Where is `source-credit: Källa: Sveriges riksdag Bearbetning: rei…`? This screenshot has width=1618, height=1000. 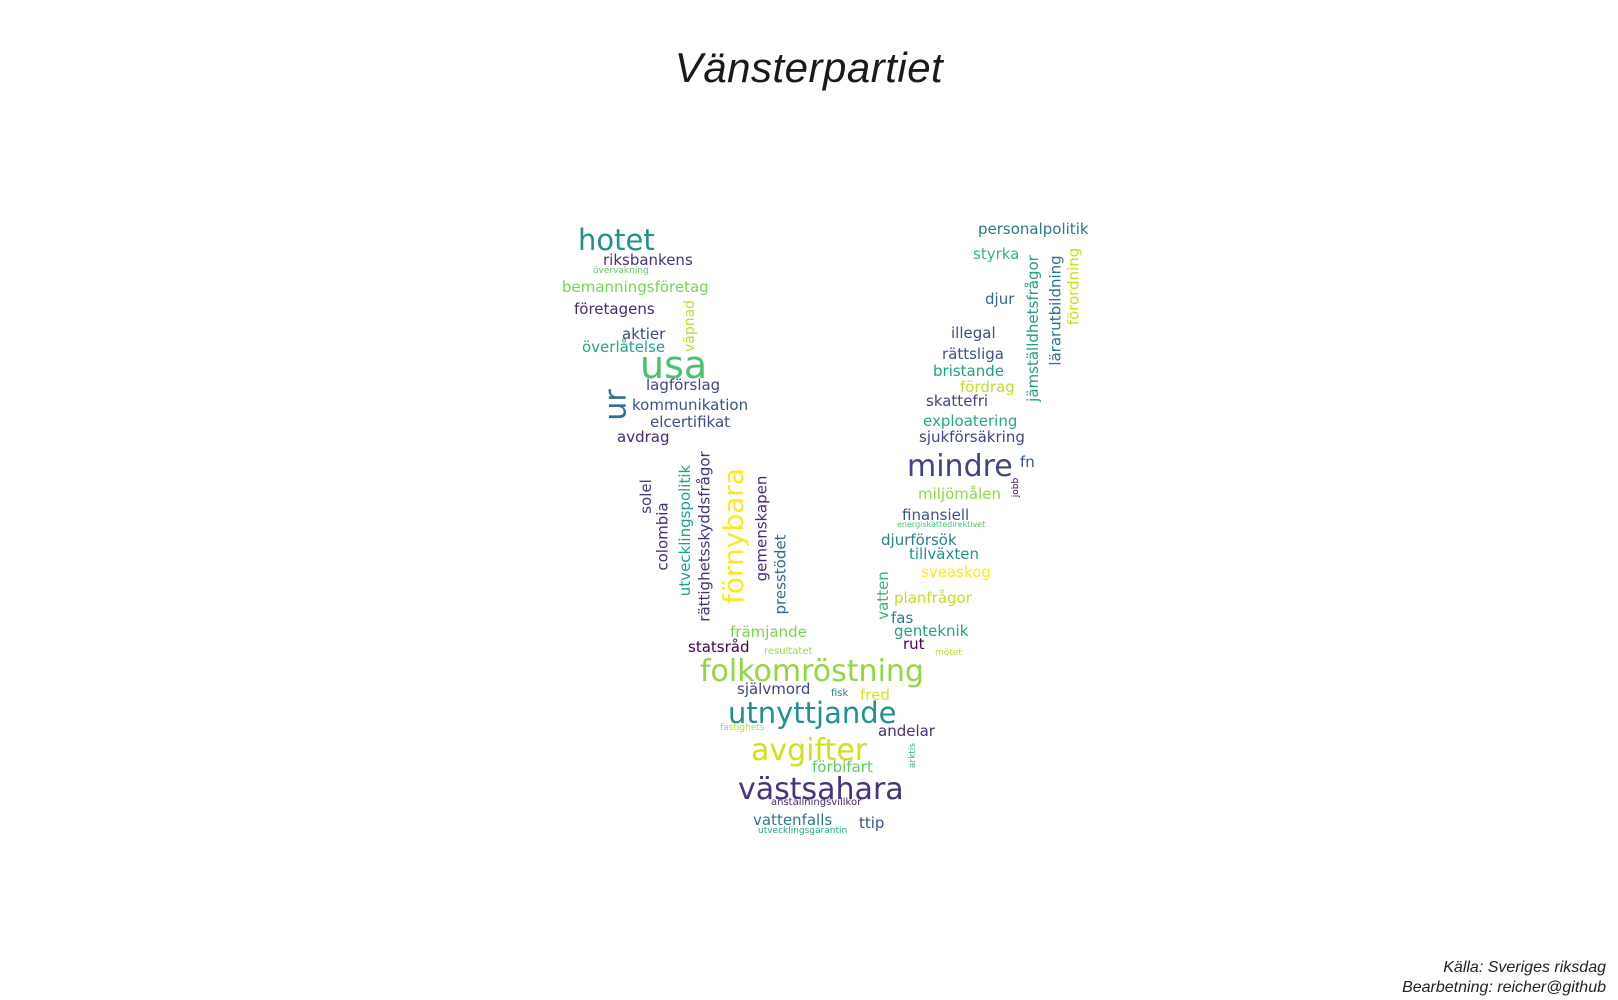 source-credit: Källa: Sveriges riksdag Bearbetning: rei… is located at coordinates (1504, 978).